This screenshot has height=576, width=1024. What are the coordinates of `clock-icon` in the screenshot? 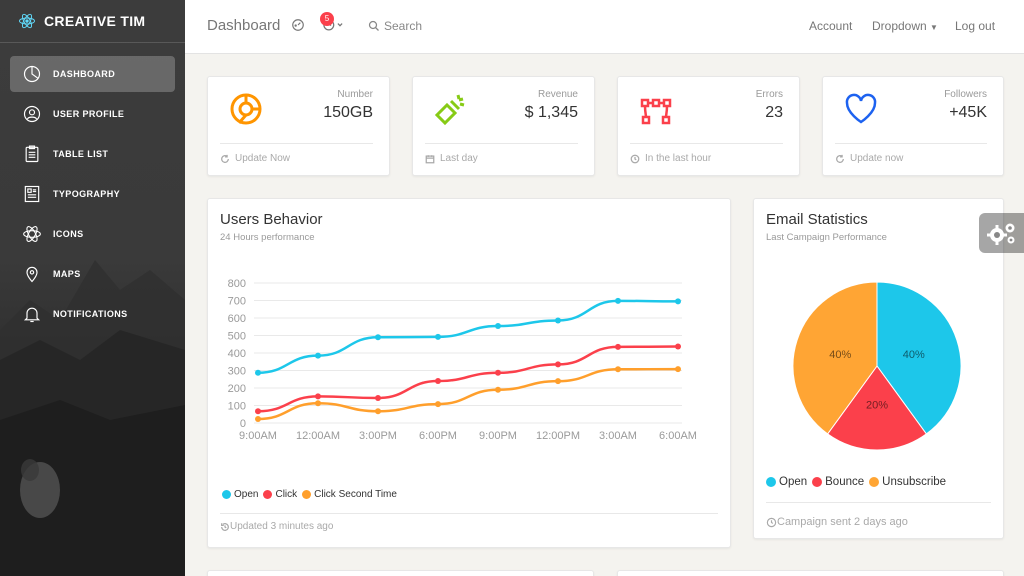 It's located at (771, 522).